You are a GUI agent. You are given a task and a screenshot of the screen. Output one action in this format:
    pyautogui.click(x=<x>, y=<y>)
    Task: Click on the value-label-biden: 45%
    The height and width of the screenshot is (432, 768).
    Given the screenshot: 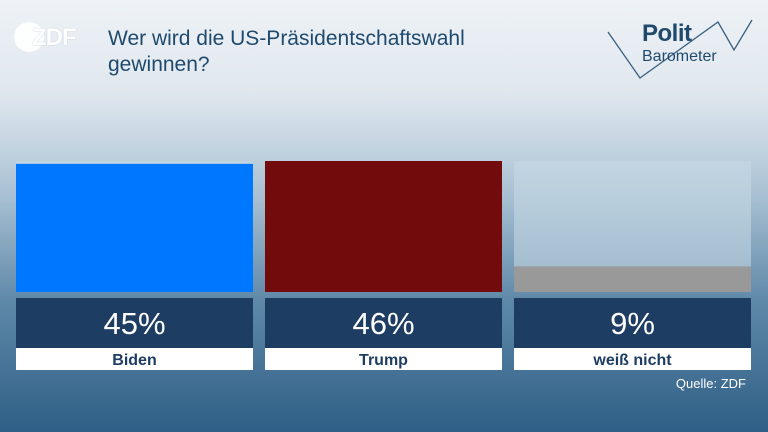 What is the action you would take?
    pyautogui.click(x=134, y=323)
    